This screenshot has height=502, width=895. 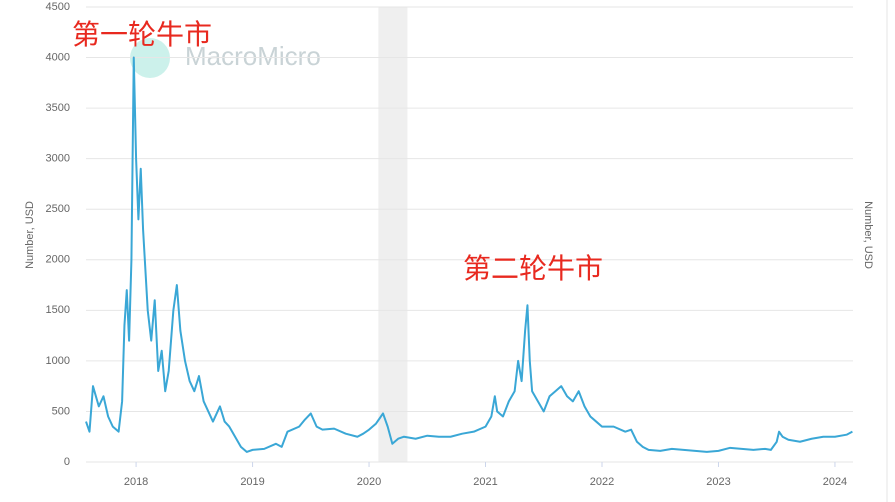 I want to click on x-tick-label: 2019, so click(x=252, y=482).